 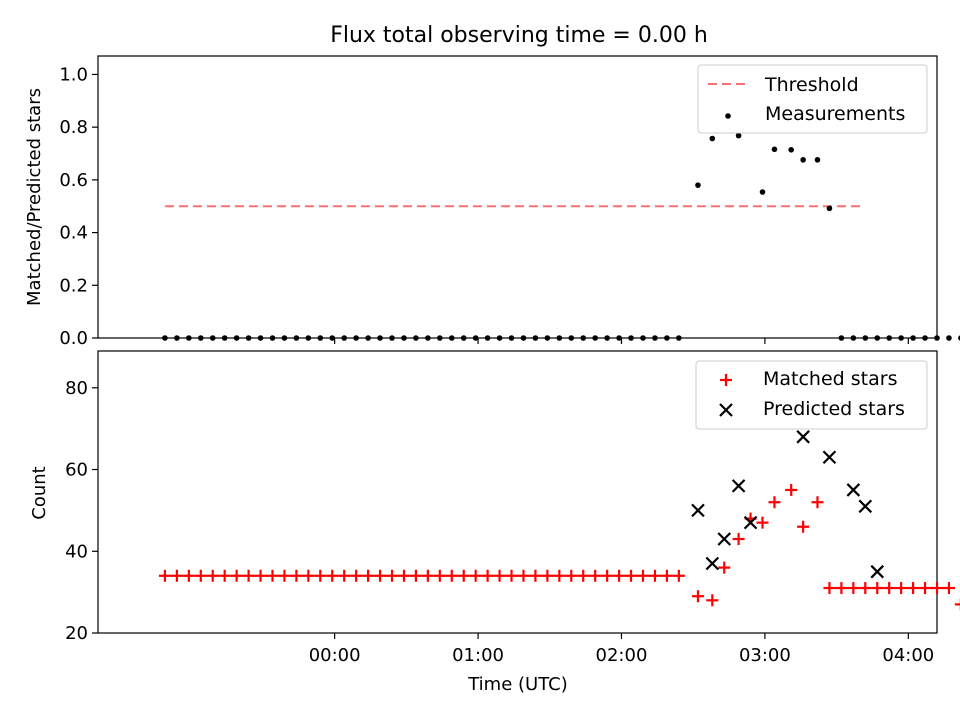 I want to click on legend-predicted-marker, so click(x=726, y=410).